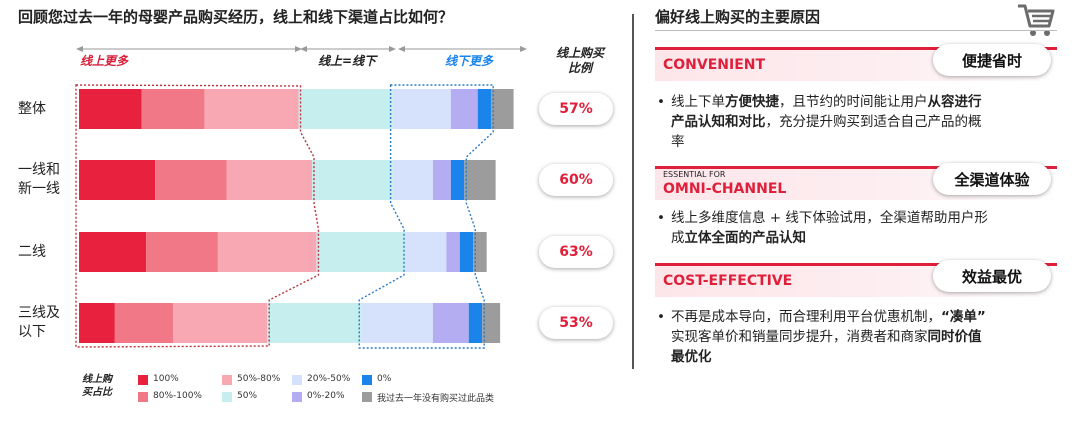 This screenshot has height=428, width=1080. Describe the element at coordinates (954, 102) in the screenshot. I see `reason-text-bold: 从容进行` at that location.